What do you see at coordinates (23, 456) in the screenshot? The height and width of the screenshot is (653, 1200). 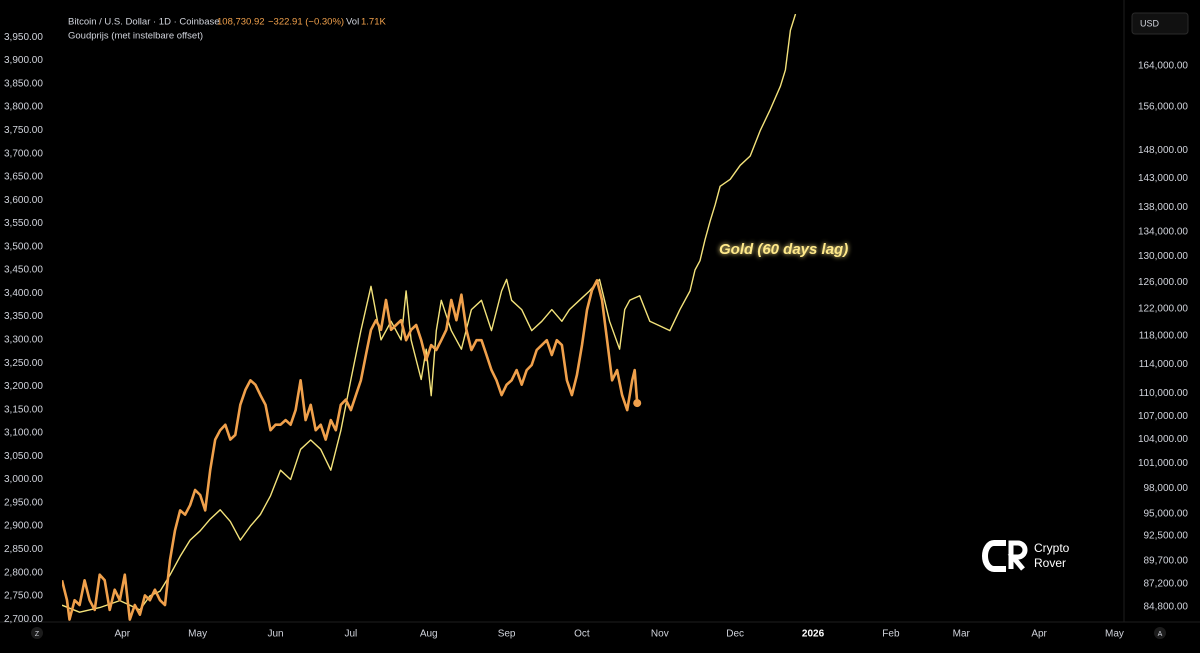 I see `y-tick-label: 3,050.00` at bounding box center [23, 456].